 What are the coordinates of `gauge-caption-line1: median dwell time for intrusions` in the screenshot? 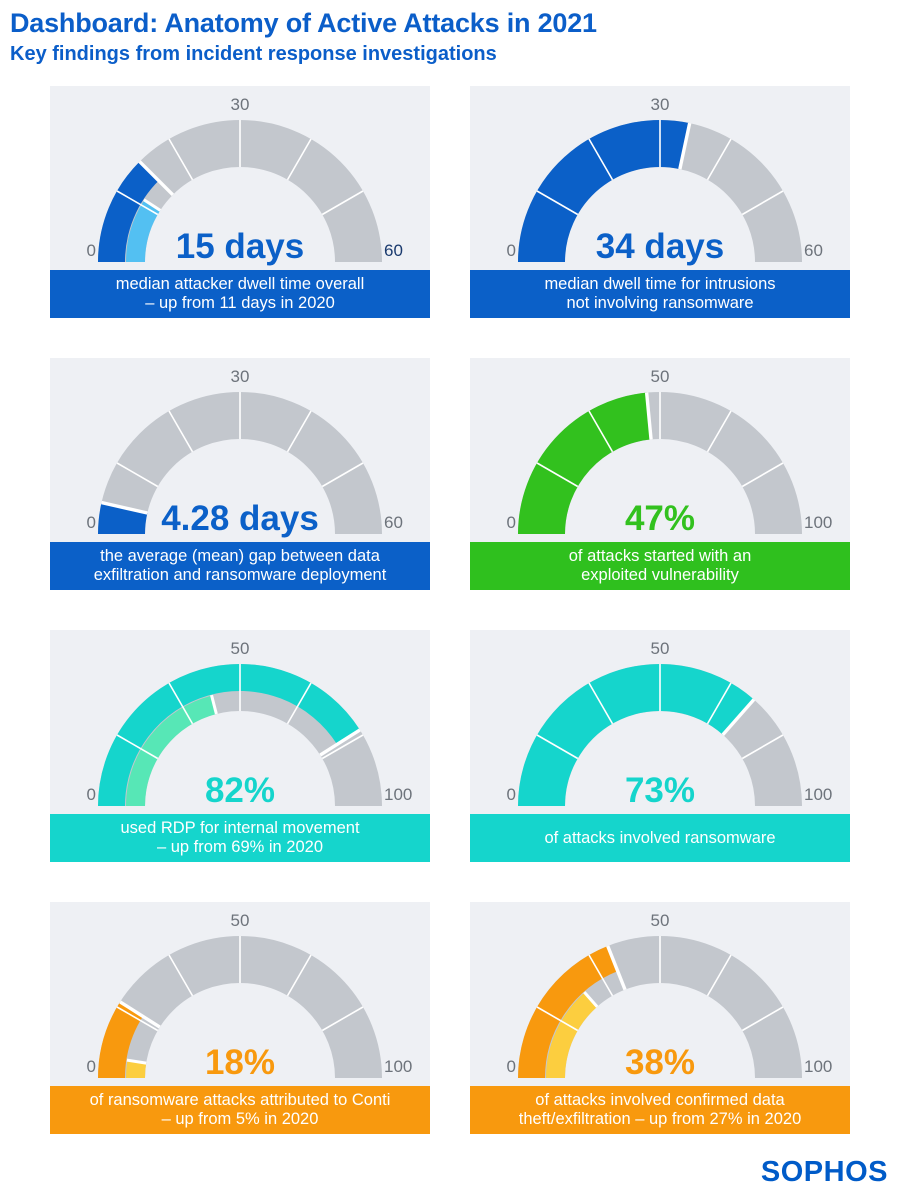 It's located at (660, 284).